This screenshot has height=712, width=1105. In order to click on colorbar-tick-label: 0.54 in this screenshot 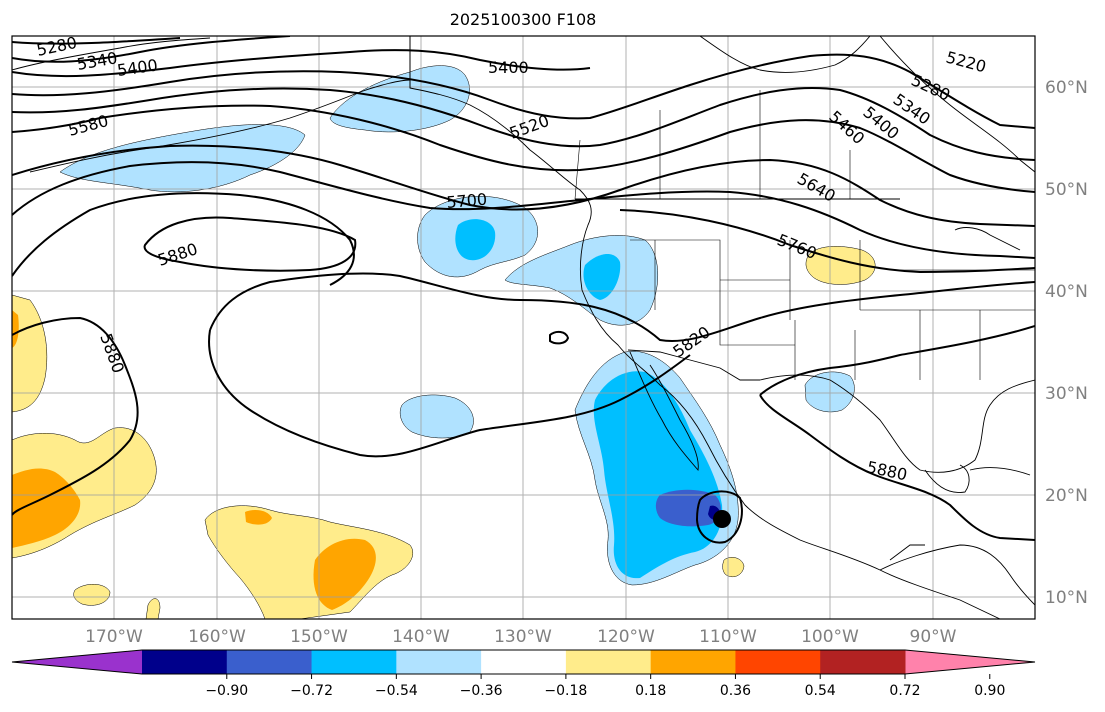, I will do `click(820, 691)`.